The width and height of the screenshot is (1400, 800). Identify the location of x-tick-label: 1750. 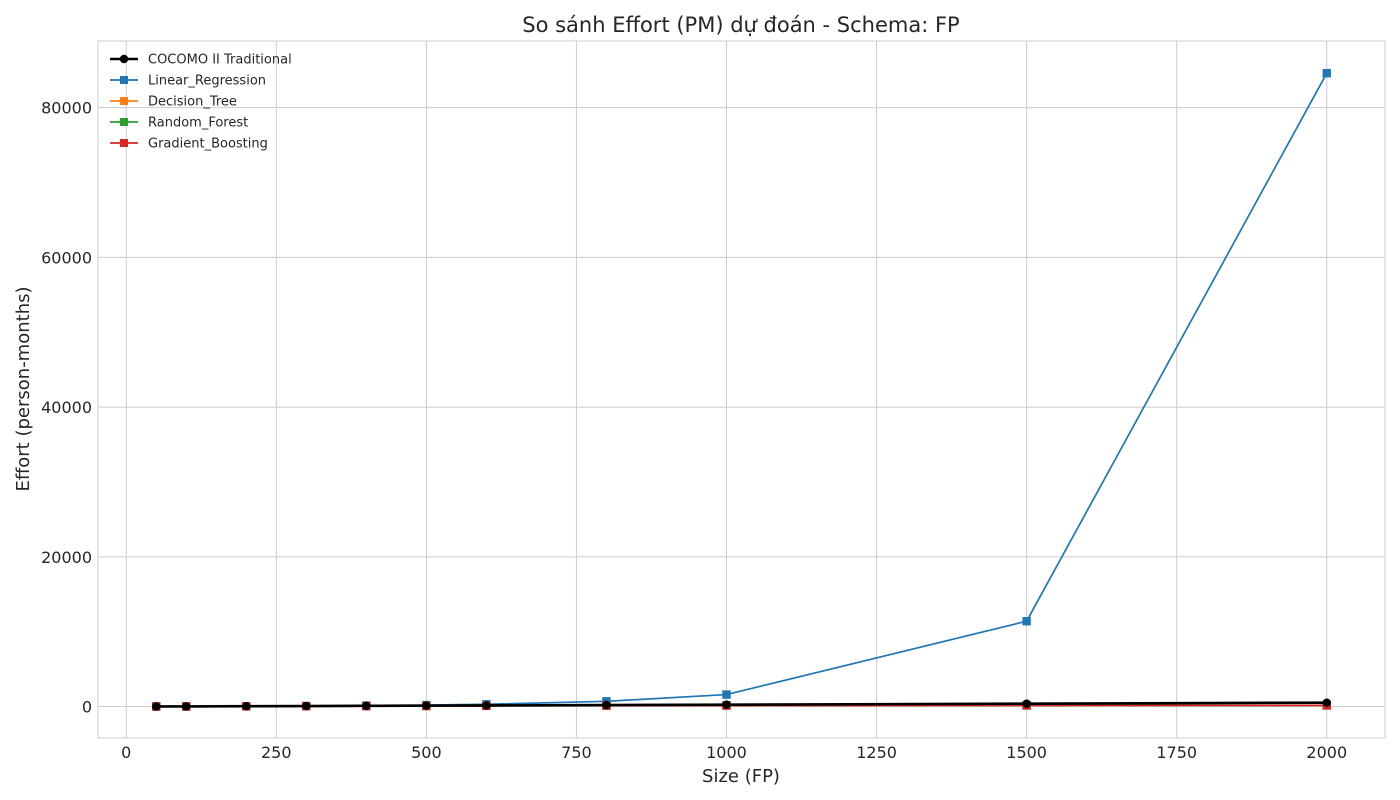
(1176, 752).